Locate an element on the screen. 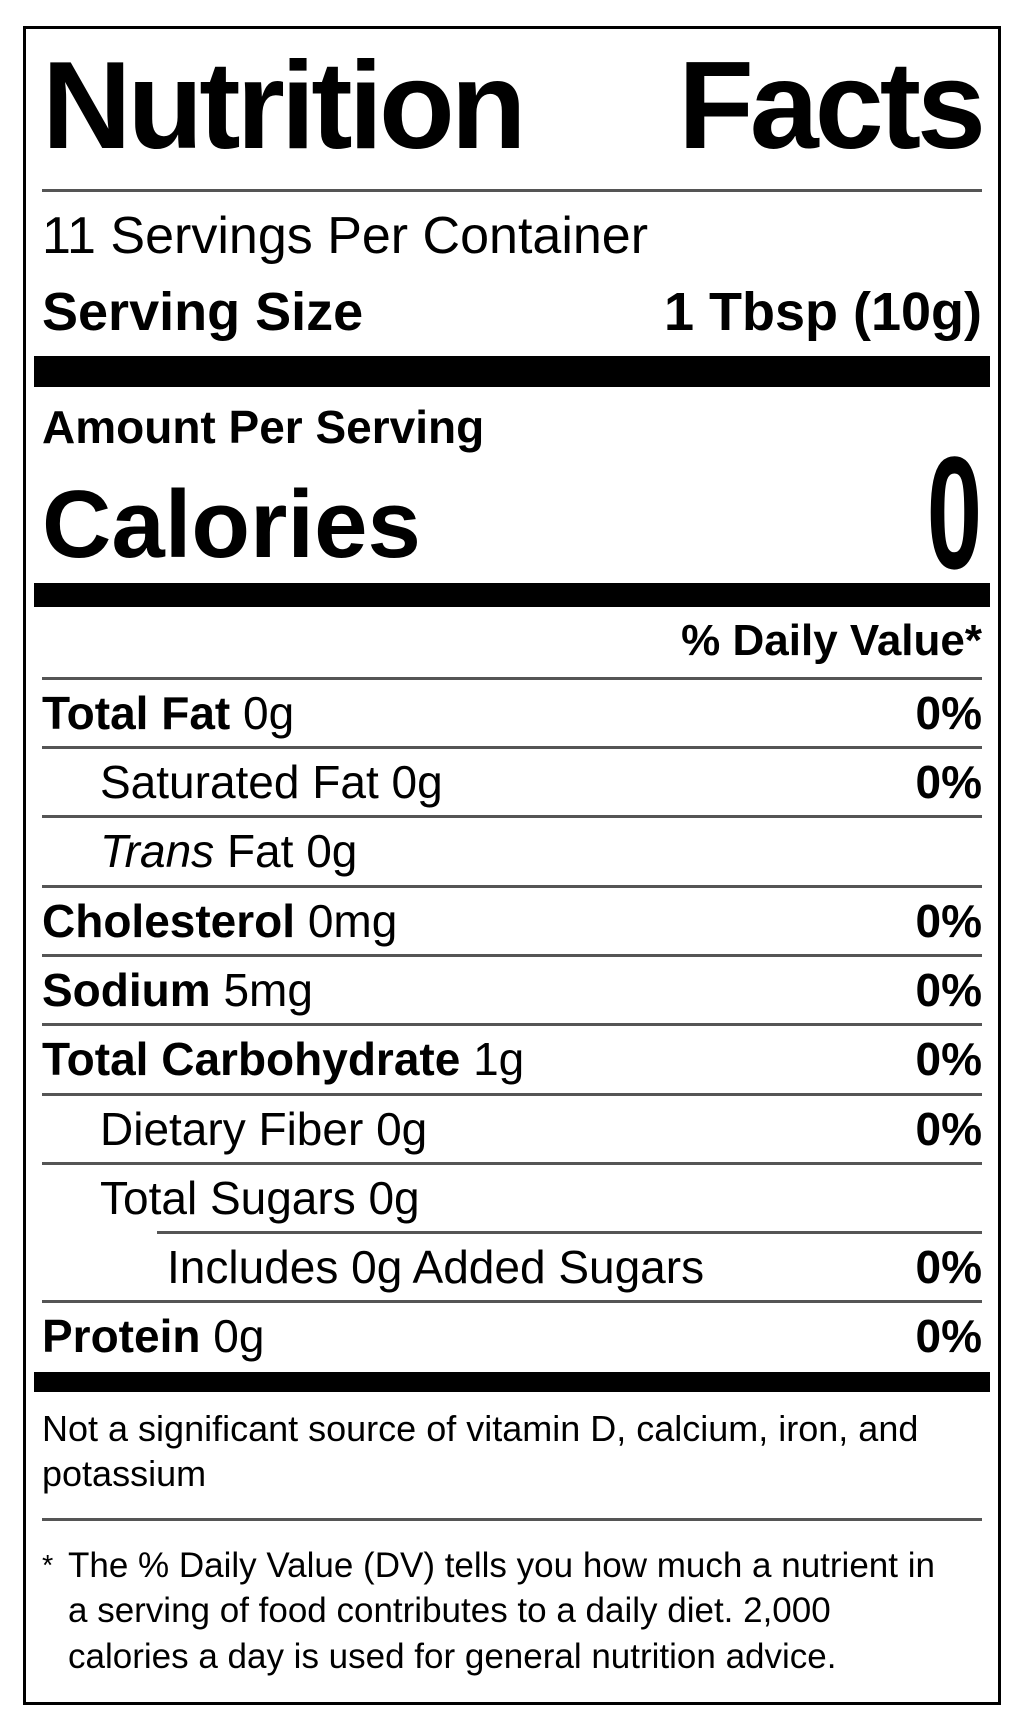 This screenshot has width=1024, height=1733. nutrient-row: Dietary Fiber 0g 0% is located at coordinates (512, 1129).